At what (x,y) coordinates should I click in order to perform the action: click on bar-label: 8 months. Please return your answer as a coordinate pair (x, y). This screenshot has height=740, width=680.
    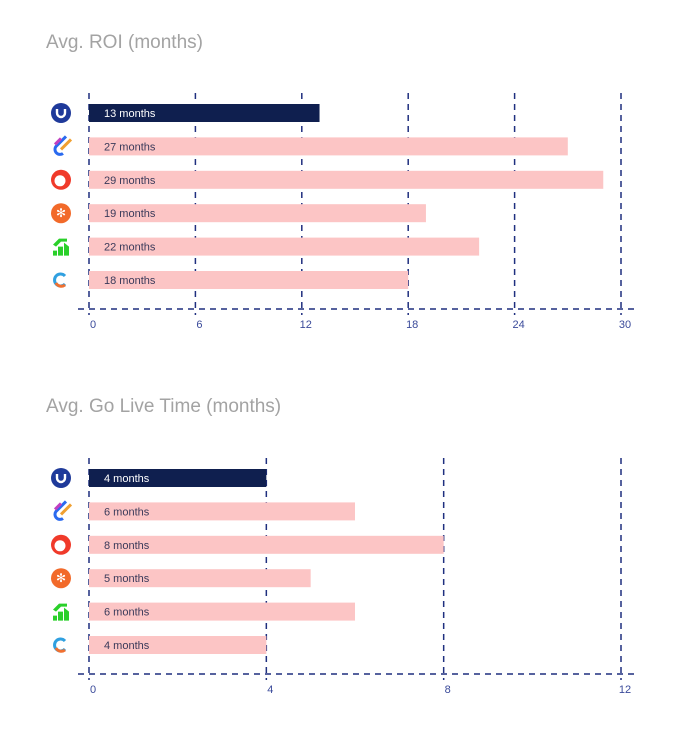
    Looking at the image, I should click on (127, 546).